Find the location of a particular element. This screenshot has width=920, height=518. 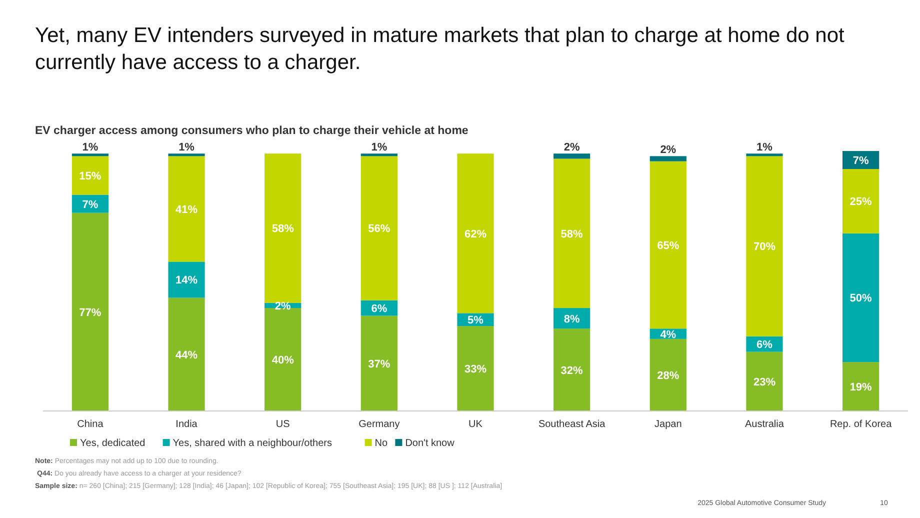

data-label: 77% is located at coordinates (90, 312).